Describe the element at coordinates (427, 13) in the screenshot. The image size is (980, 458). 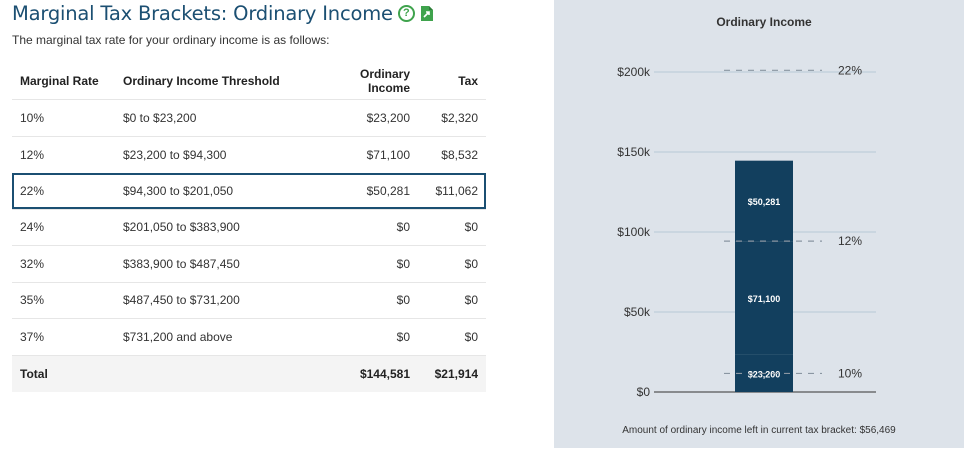
I see `export-icon` at that location.